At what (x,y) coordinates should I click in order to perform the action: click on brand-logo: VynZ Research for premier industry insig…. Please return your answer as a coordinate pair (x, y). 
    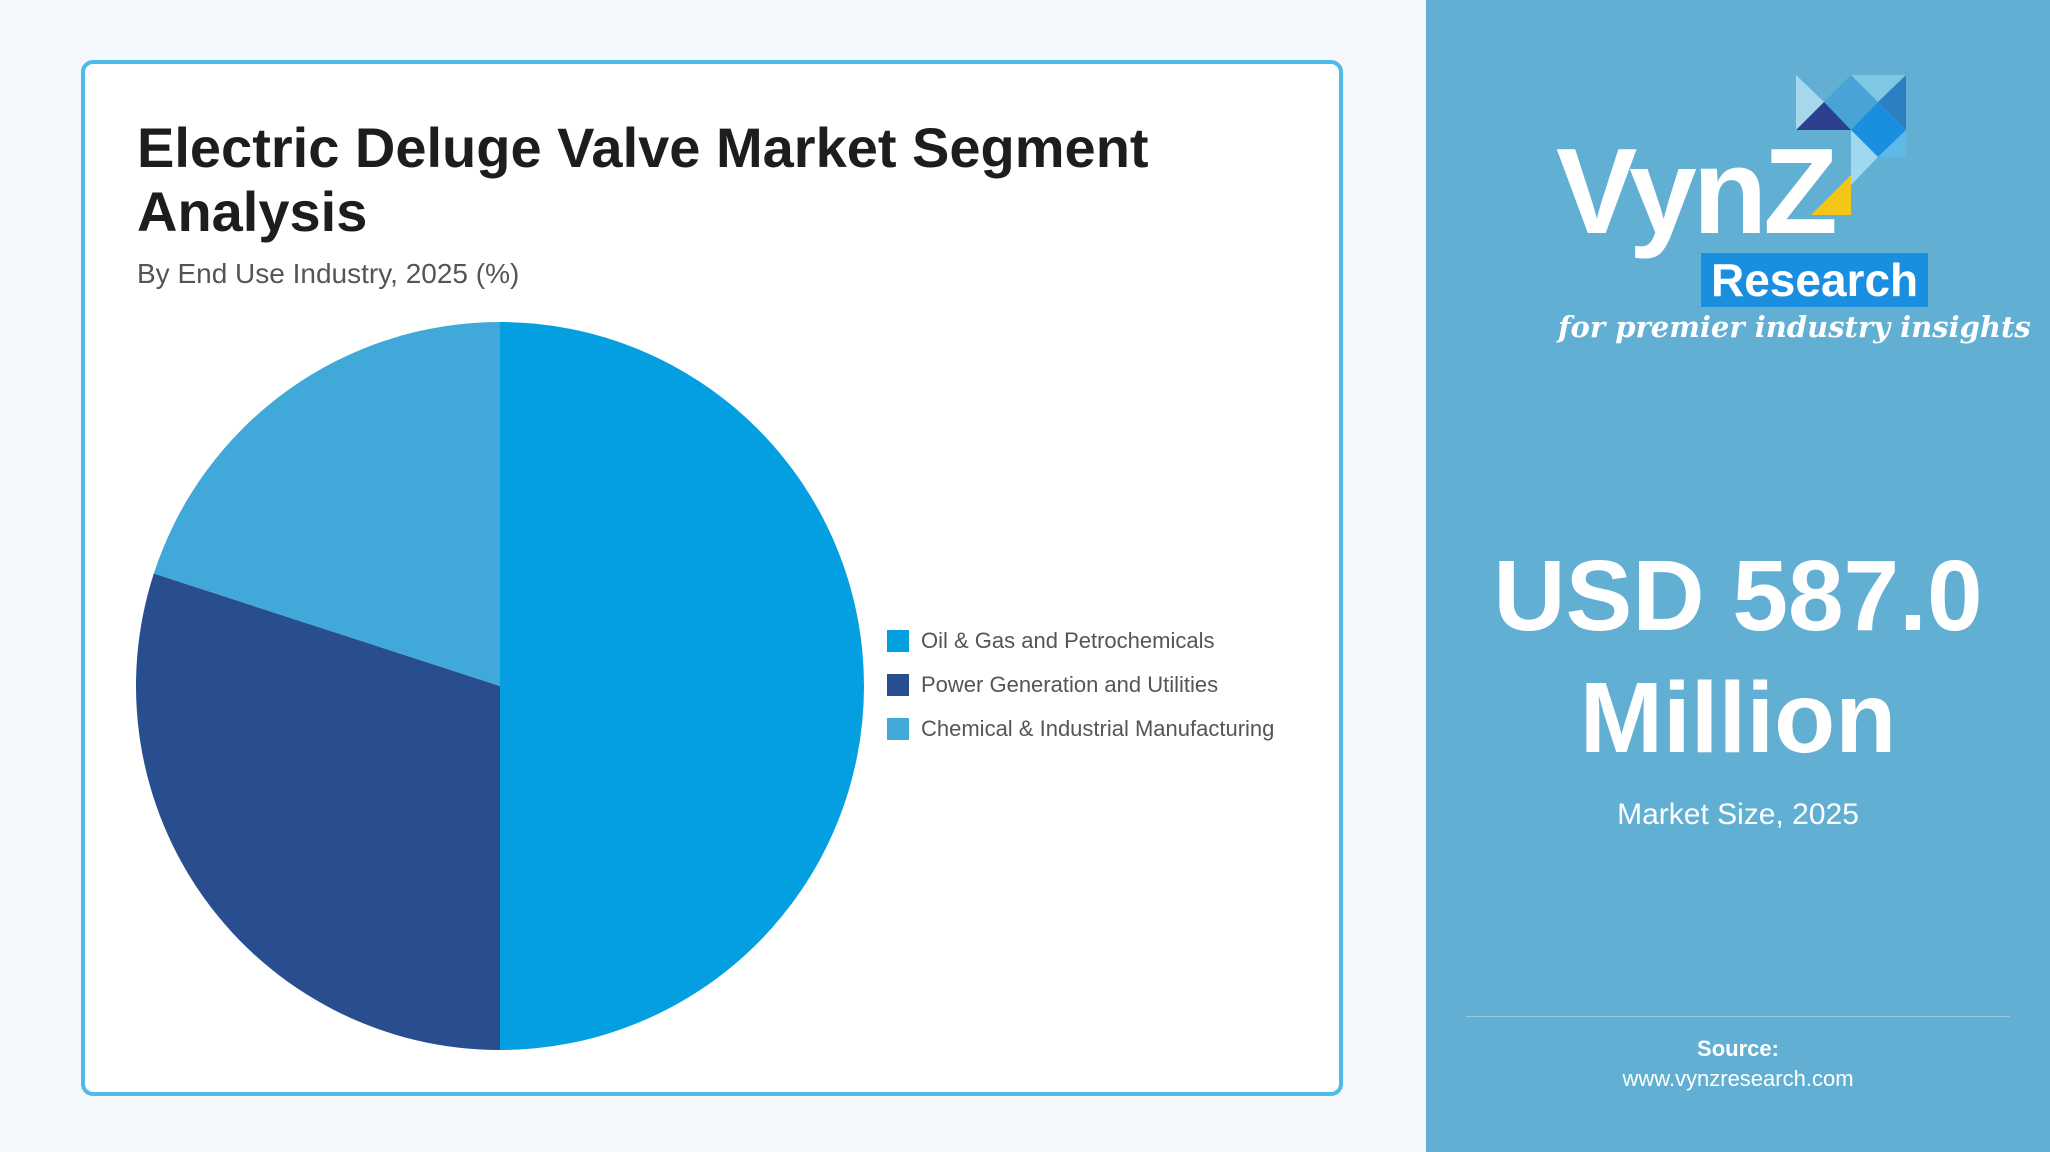
    Looking at the image, I should click on (1793, 215).